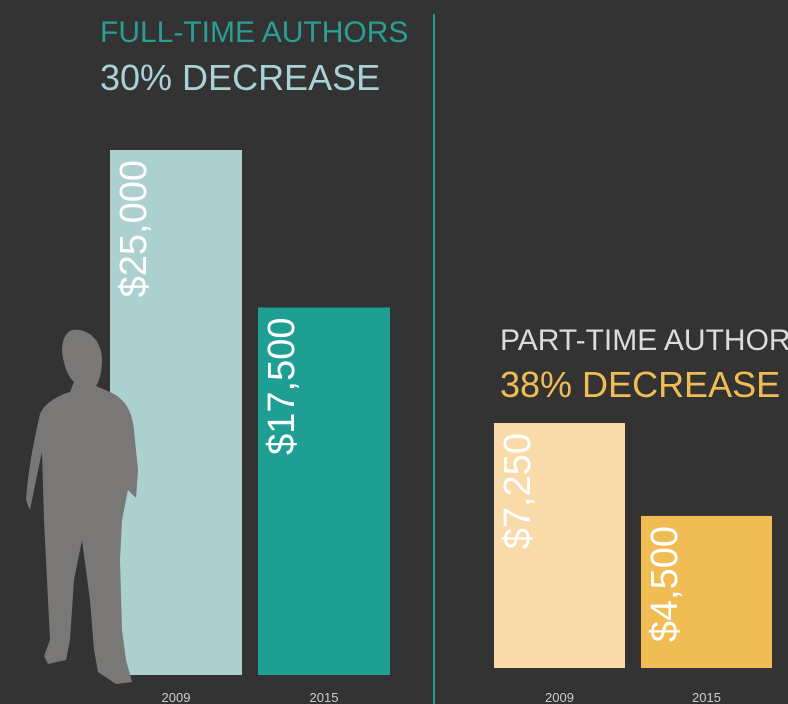  What do you see at coordinates (665, 584) in the screenshot?
I see `value-label: $4,500` at bounding box center [665, 584].